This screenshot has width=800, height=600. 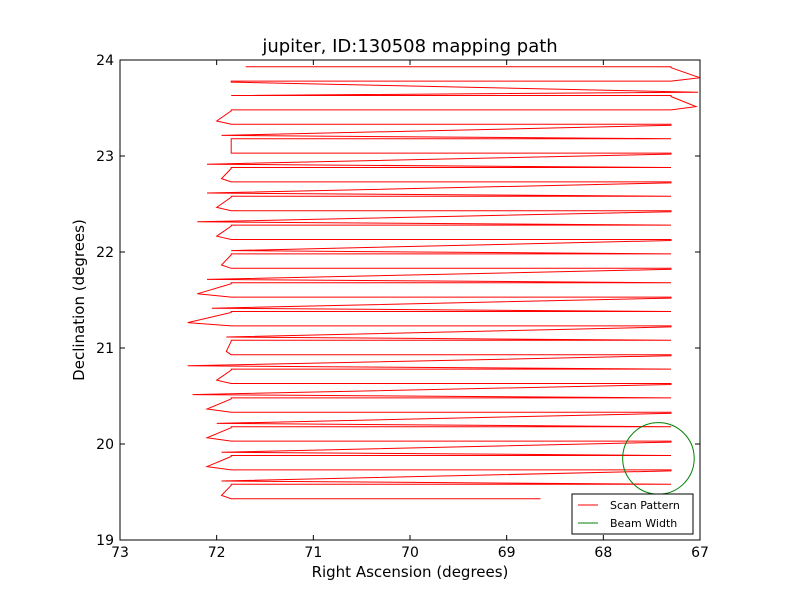 I want to click on y-tick-label: 21, so click(x=105, y=349).